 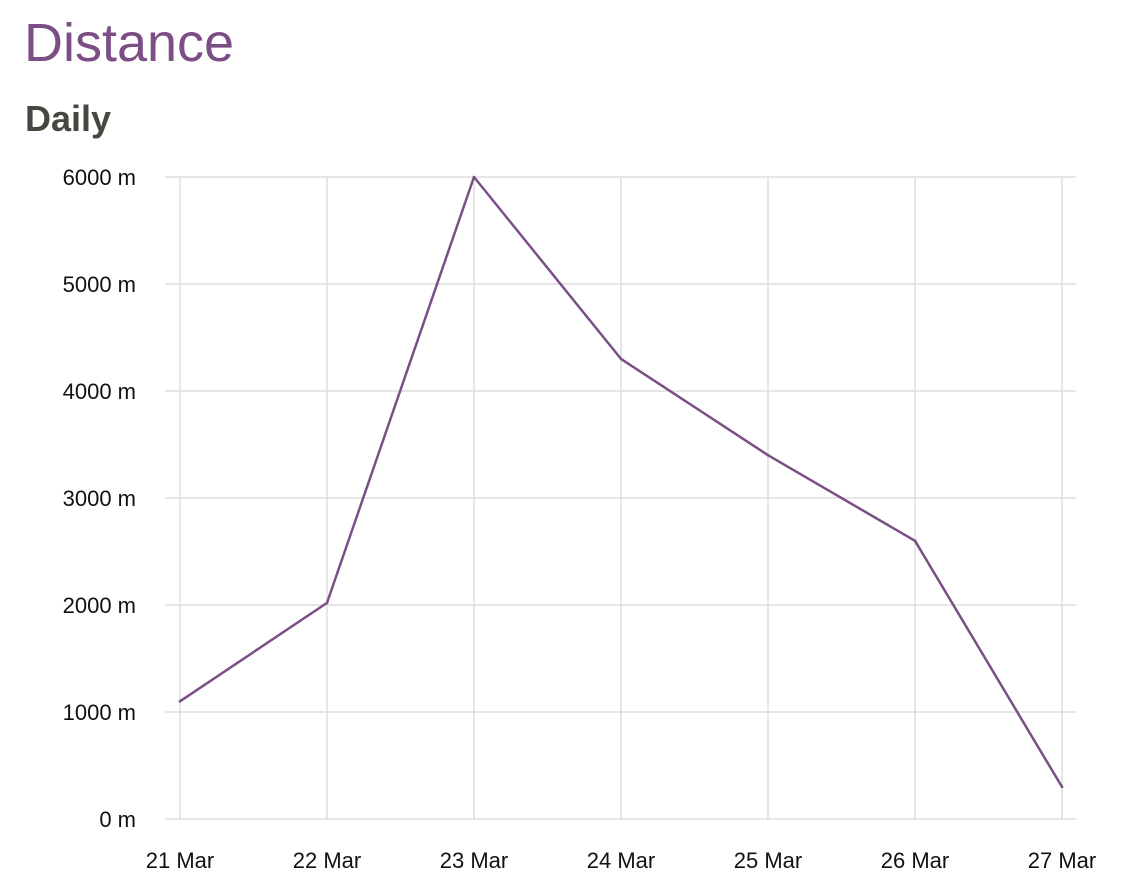 What do you see at coordinates (99, 284) in the screenshot?
I see `y-tick-label: 5000 m` at bounding box center [99, 284].